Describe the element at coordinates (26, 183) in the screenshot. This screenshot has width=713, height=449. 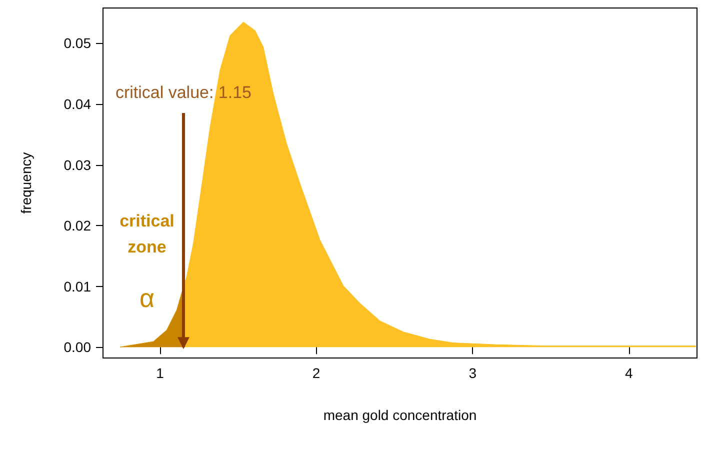
I see `y-axis-title: frequency` at that location.